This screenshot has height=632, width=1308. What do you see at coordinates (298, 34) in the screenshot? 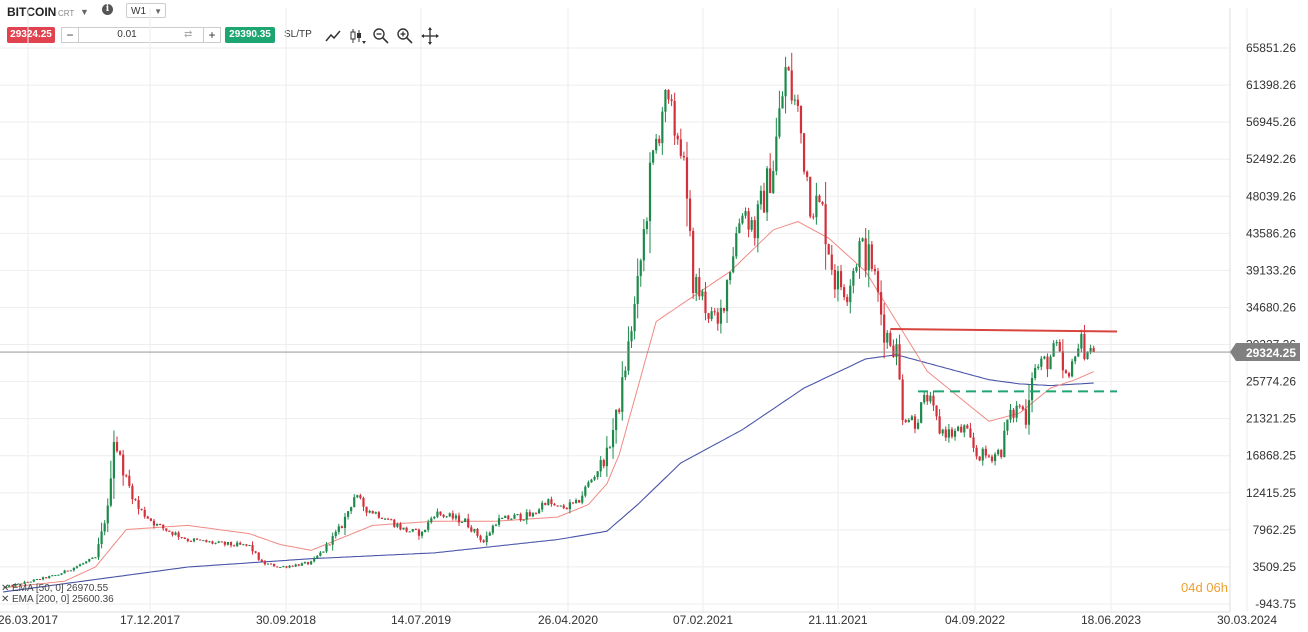
I see `sltp-button: SL/TP` at bounding box center [298, 34].